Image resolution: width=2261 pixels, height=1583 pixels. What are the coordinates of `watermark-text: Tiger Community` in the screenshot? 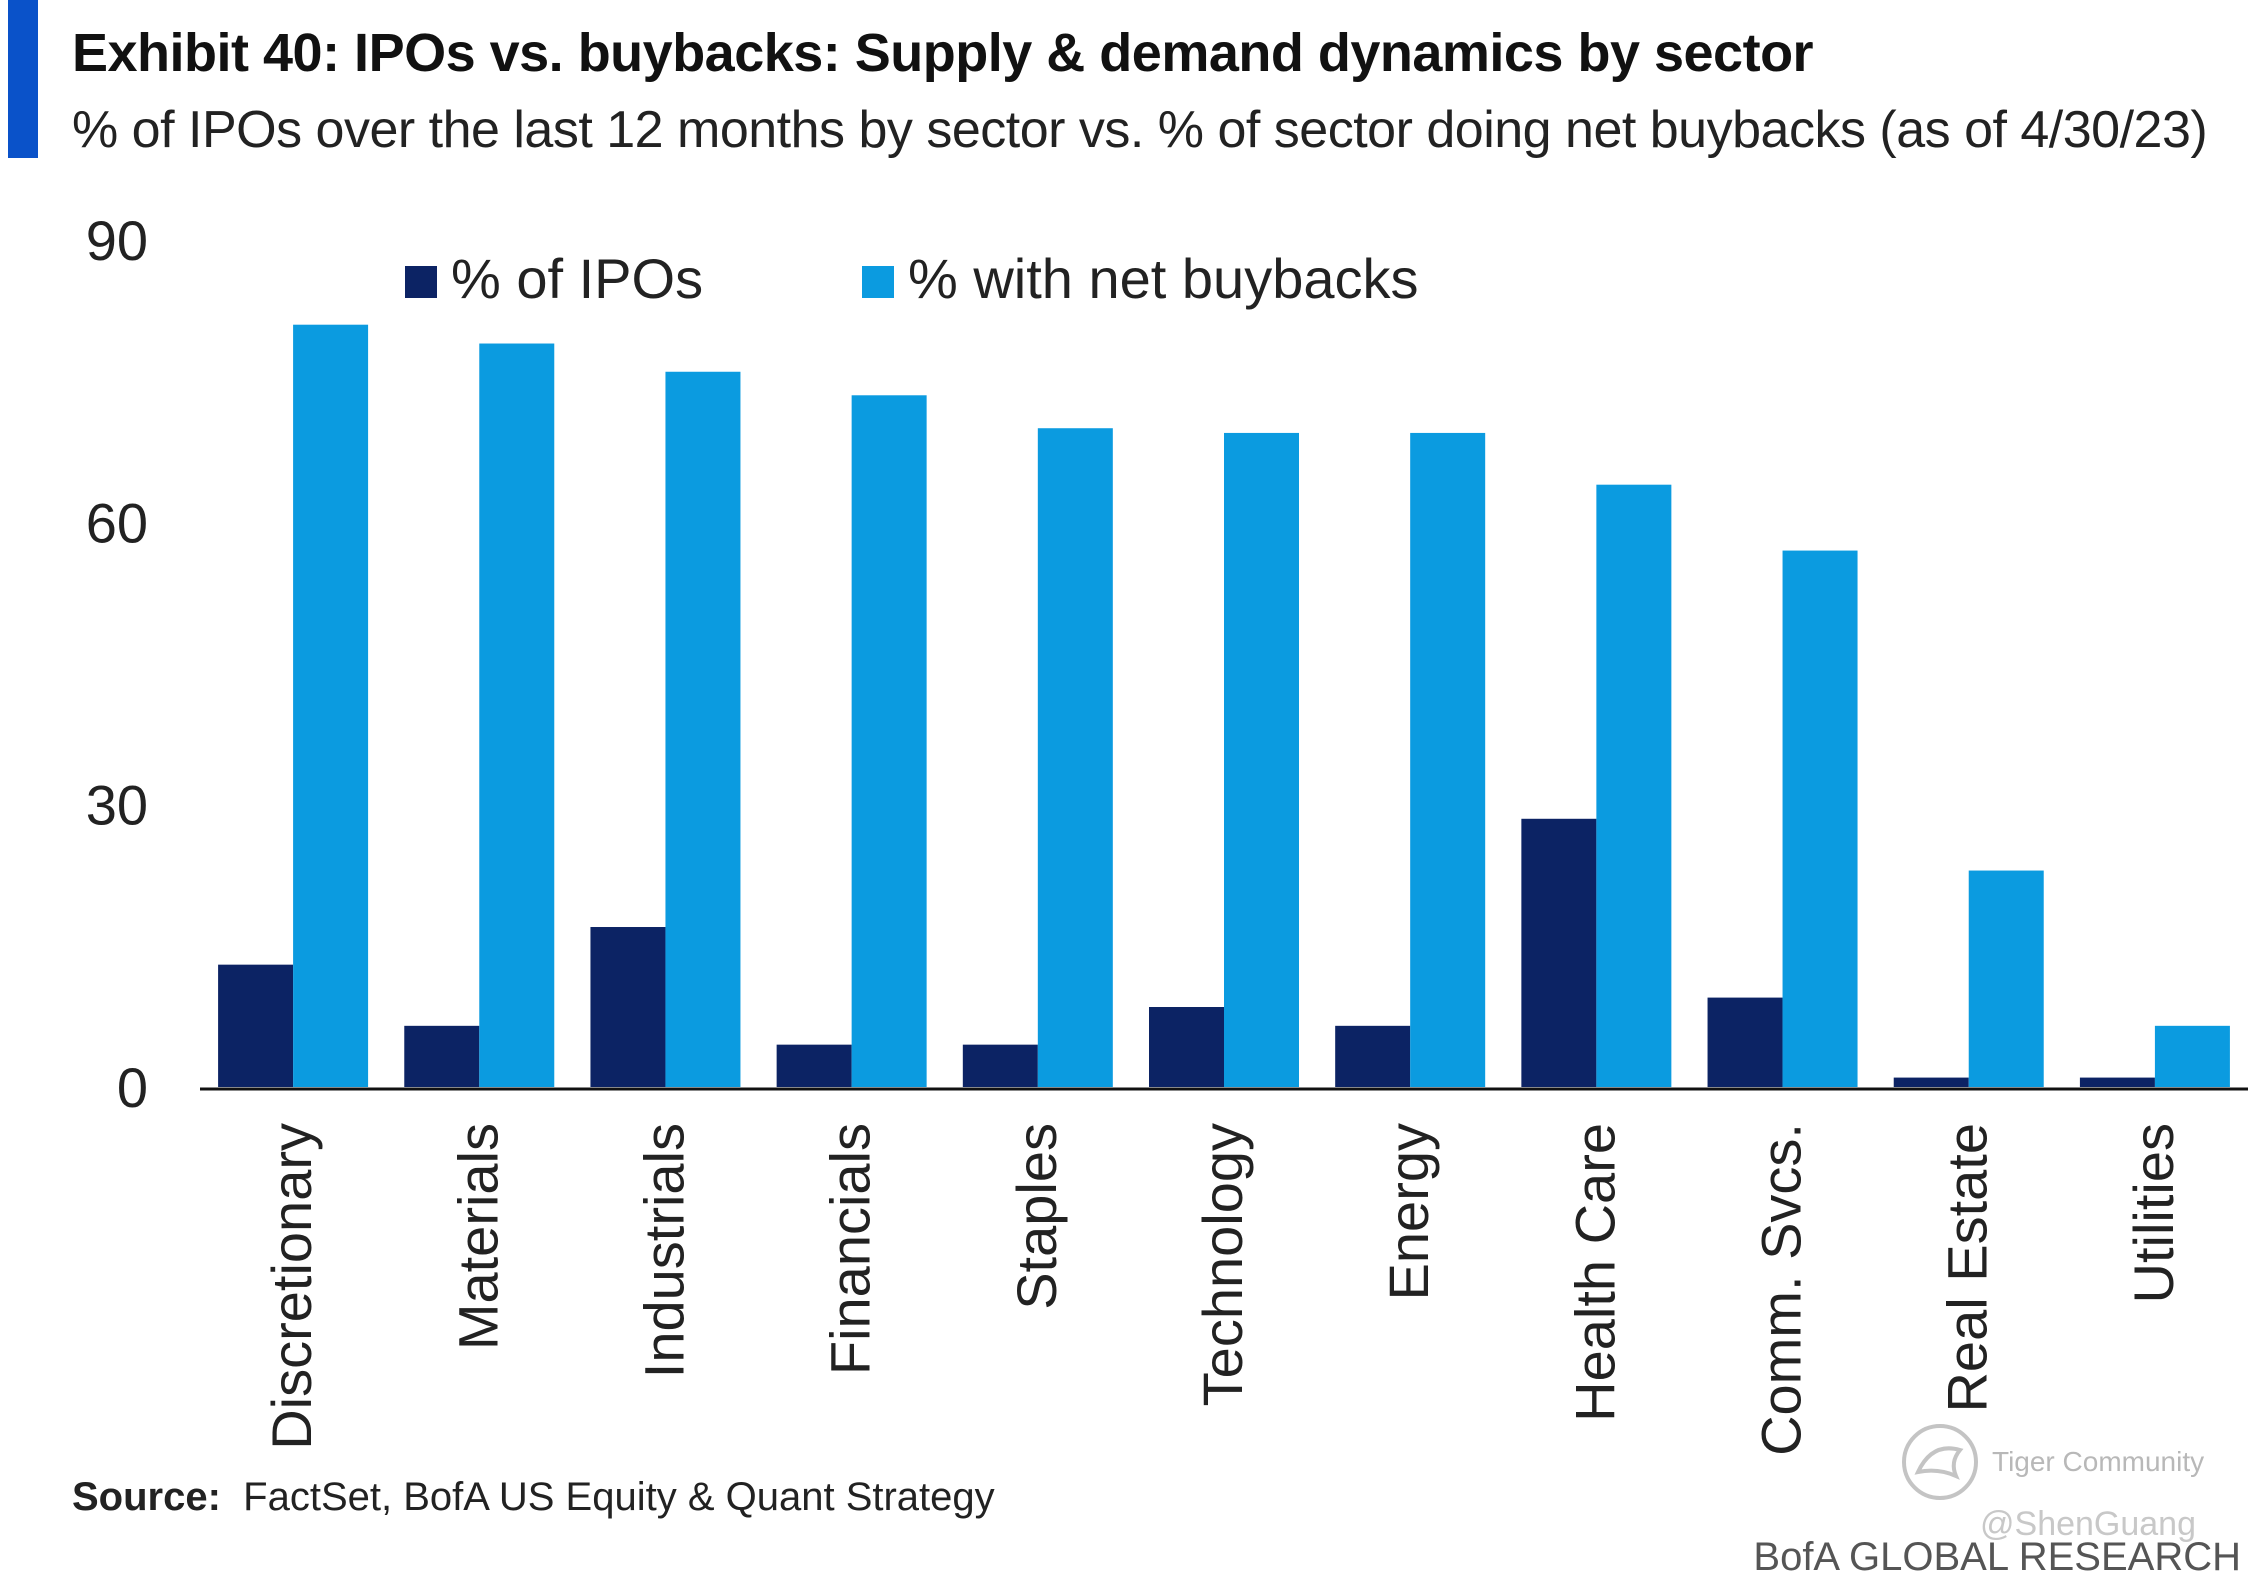 It's located at (2098, 1461).